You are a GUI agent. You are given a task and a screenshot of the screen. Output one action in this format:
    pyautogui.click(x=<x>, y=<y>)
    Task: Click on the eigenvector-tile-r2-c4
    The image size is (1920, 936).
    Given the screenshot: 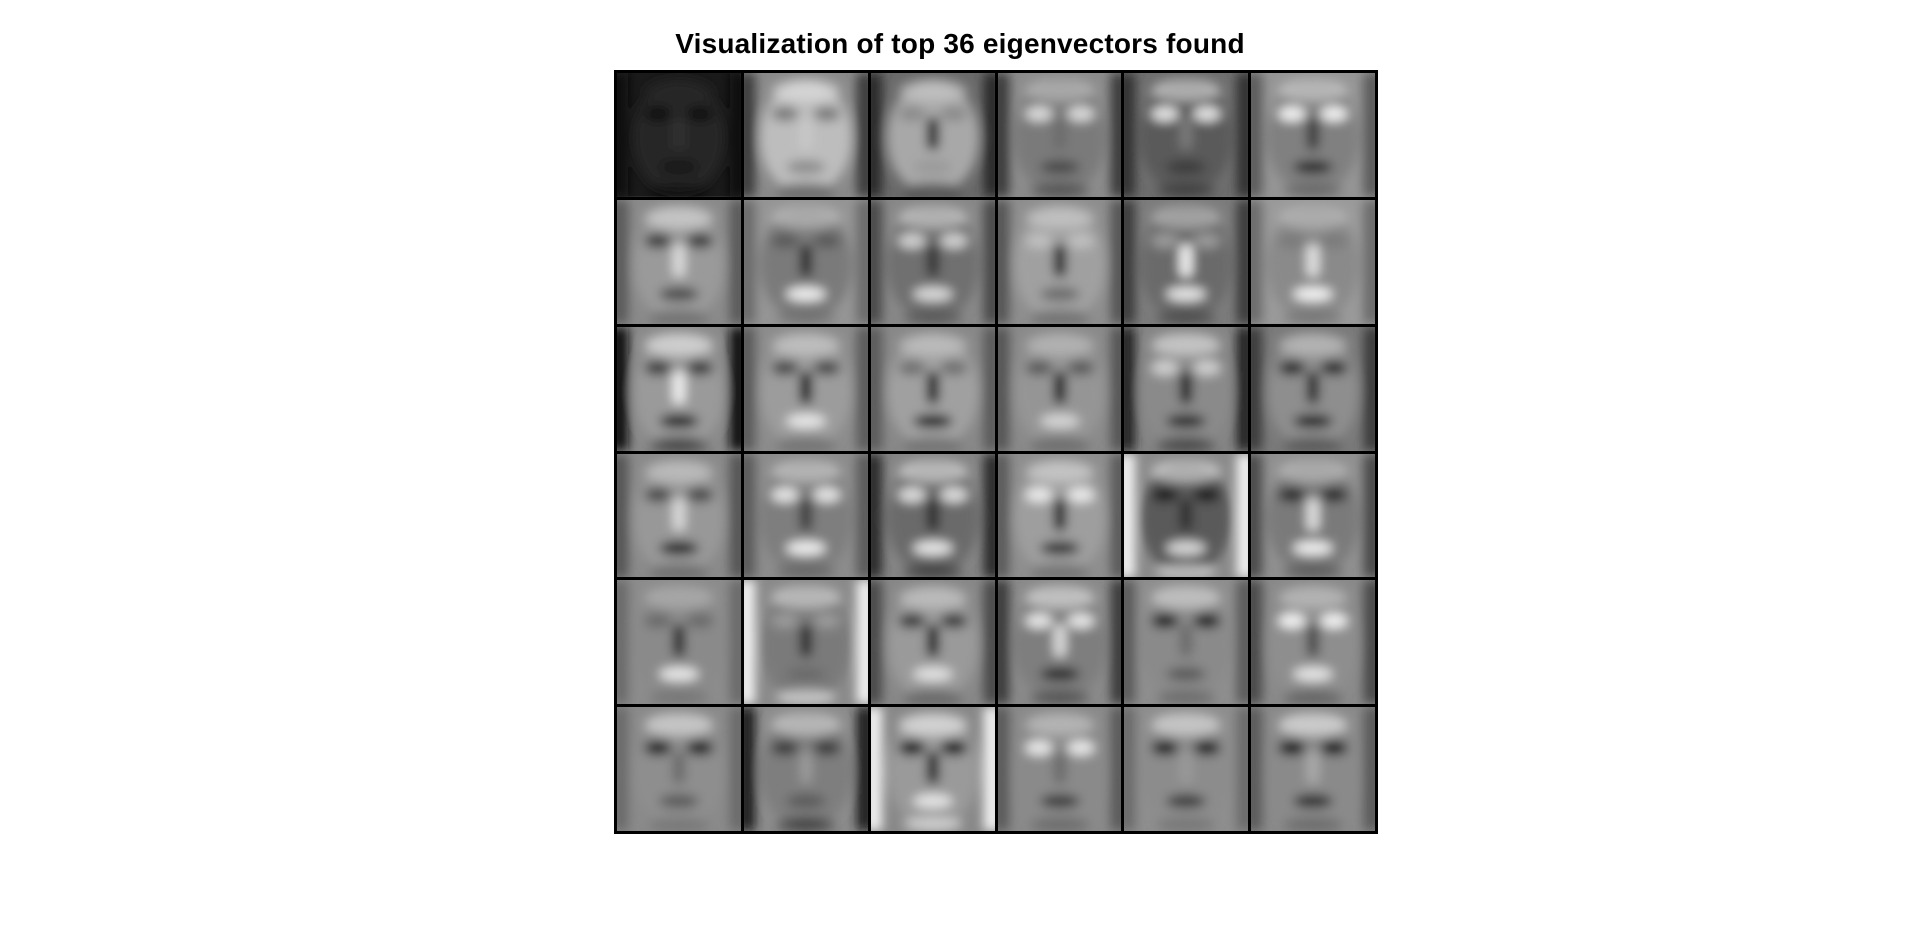 What is the action you would take?
    pyautogui.click(x=1059, y=261)
    